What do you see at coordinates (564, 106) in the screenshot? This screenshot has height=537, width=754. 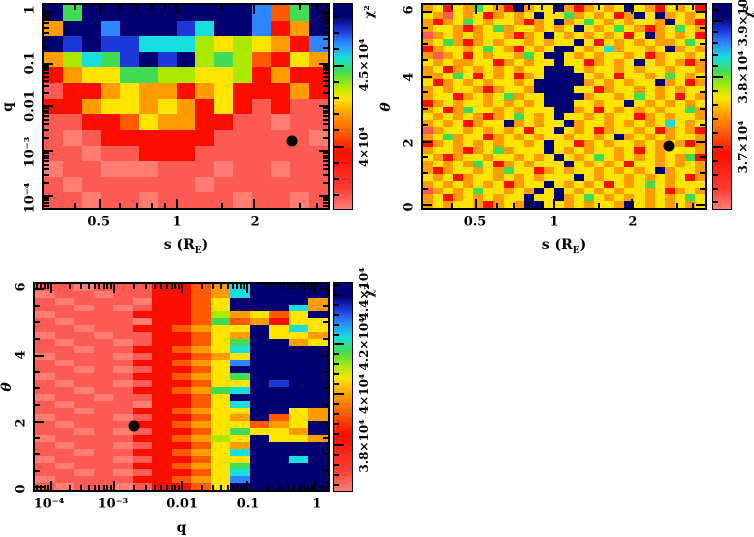 I see `panel-s-theta-plot` at bounding box center [564, 106].